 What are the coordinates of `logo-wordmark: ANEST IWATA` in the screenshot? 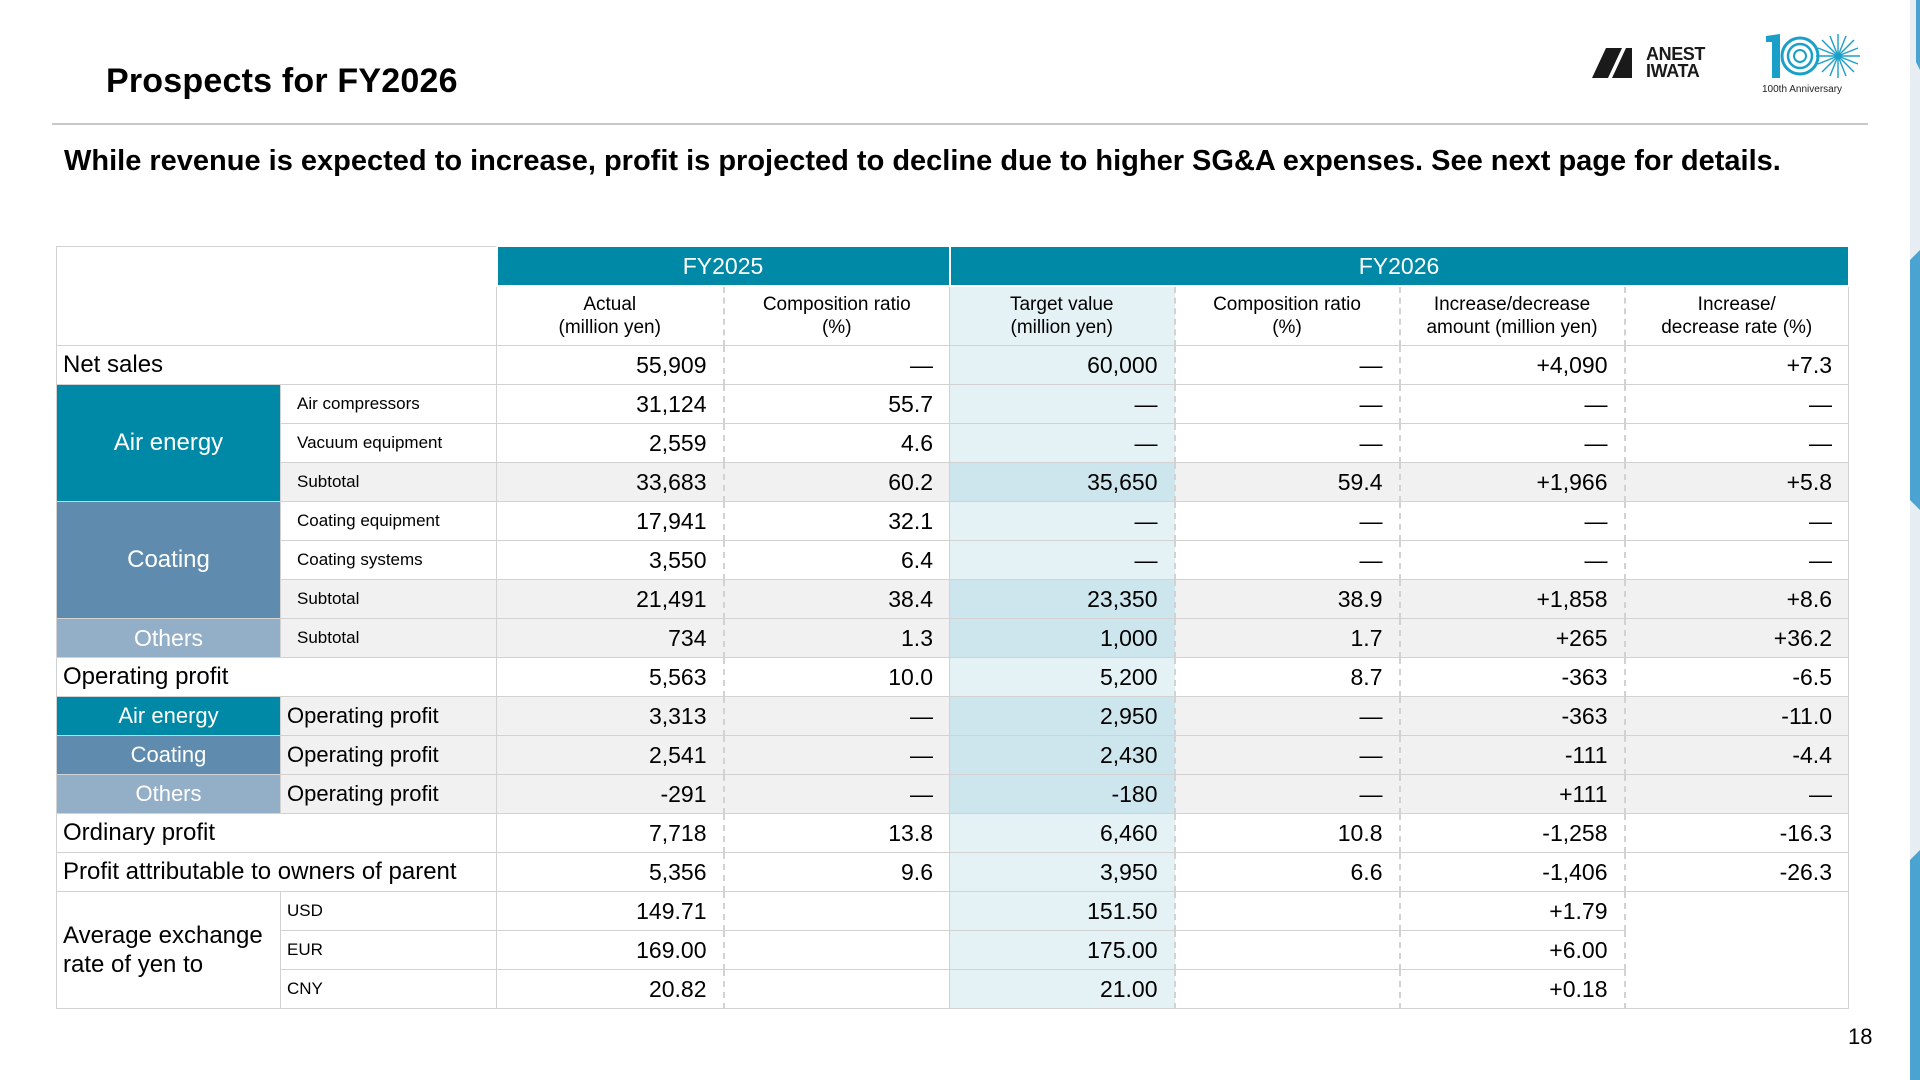 It's located at (1675, 63).